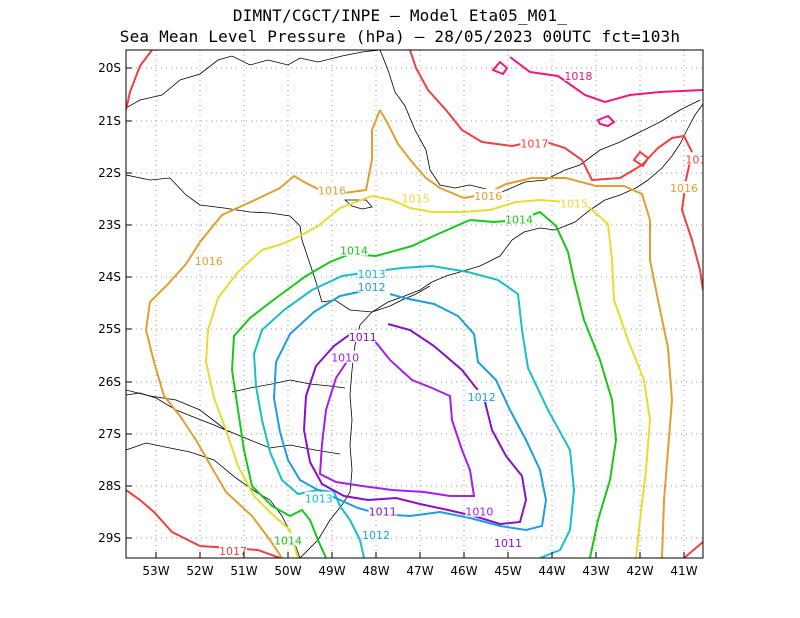  I want to click on lon-label: 44W, so click(551, 571).